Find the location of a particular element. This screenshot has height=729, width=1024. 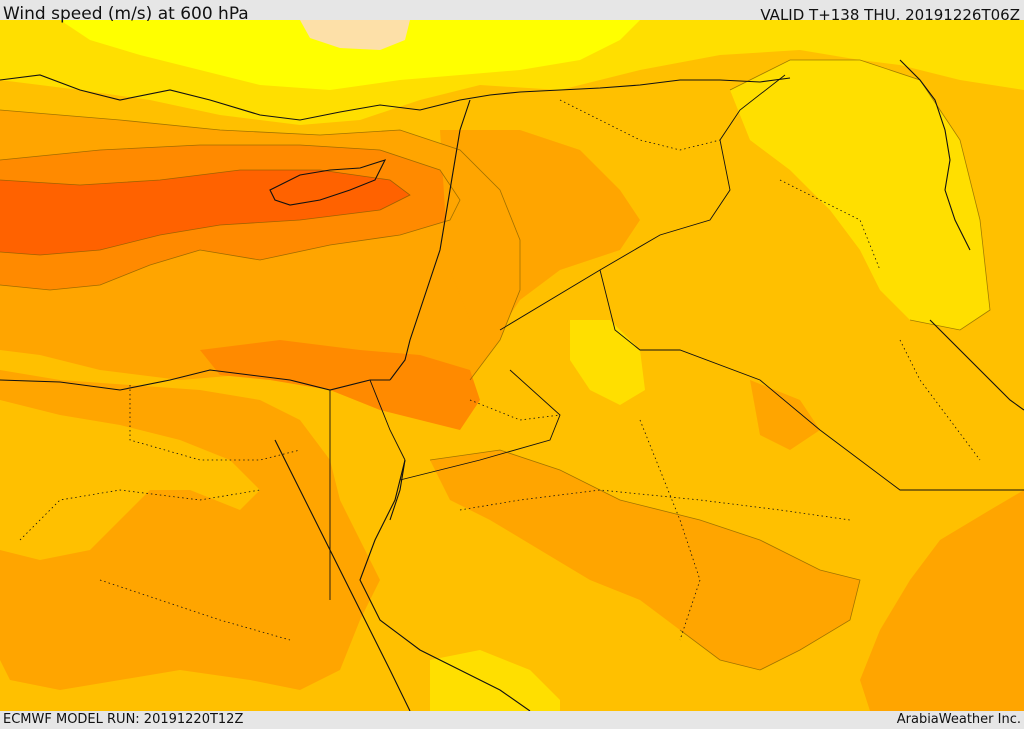

field-iraq-yellow is located at coordinates (607, 362).